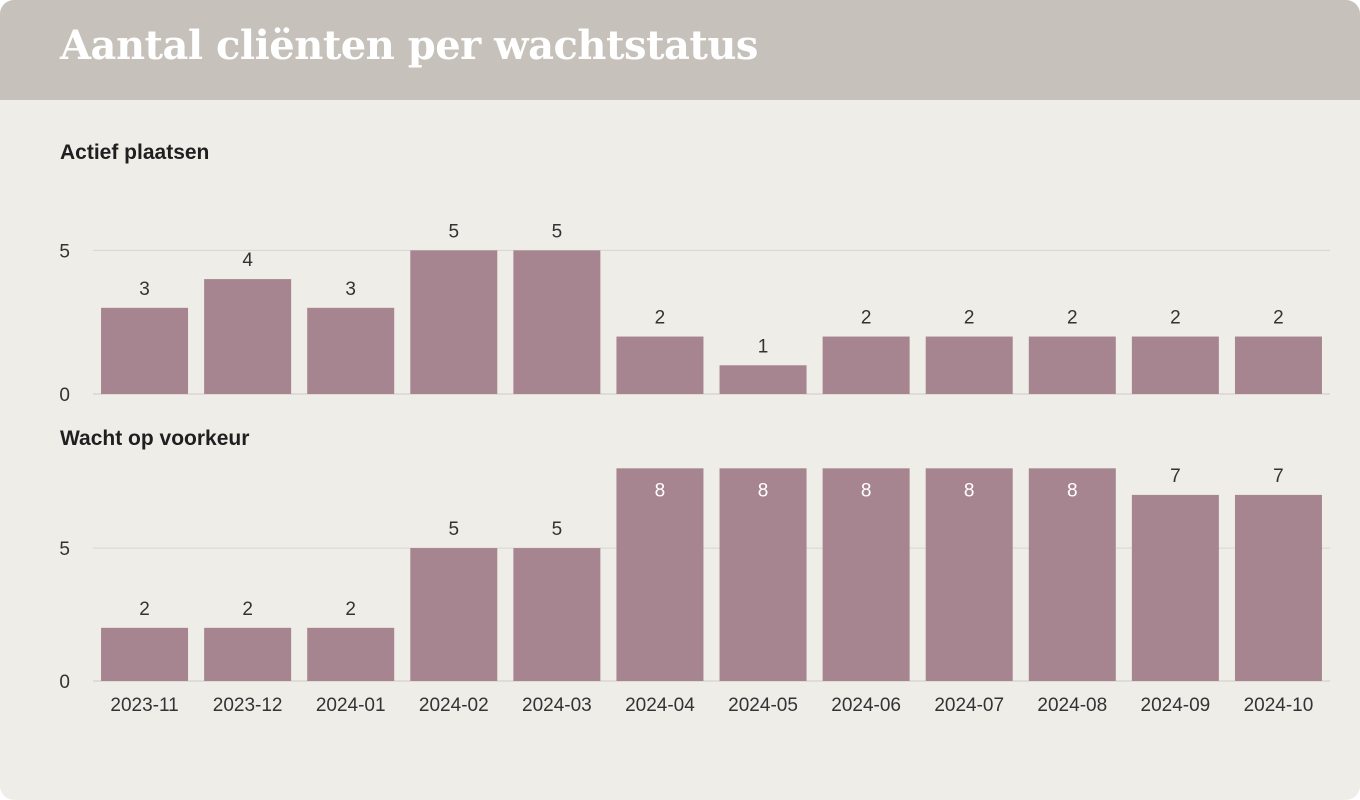  I want to click on y-tick-label-panel2: 5, so click(64, 549).